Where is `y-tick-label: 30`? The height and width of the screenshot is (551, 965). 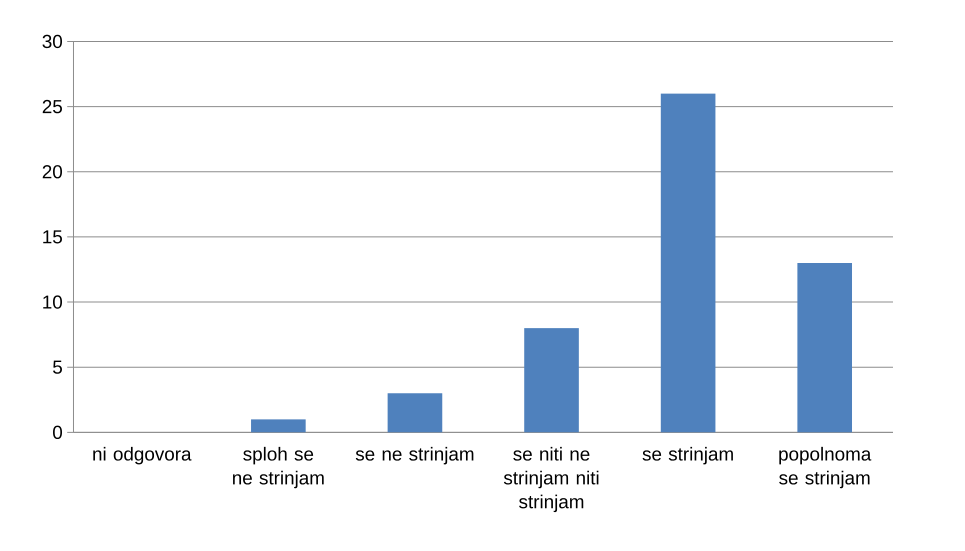 y-tick-label: 30 is located at coordinates (52, 41).